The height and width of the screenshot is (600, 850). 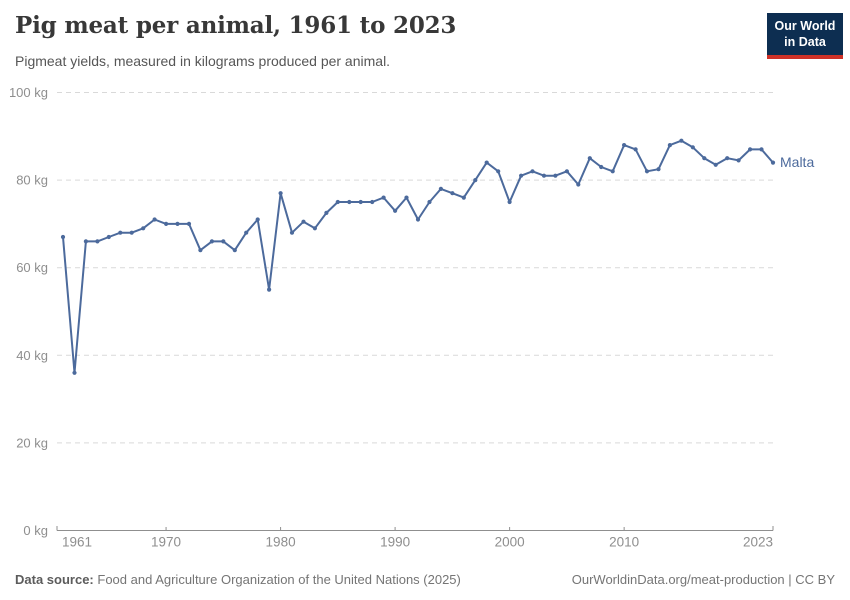 I want to click on entity-label-malta: Malta, so click(x=797, y=162).